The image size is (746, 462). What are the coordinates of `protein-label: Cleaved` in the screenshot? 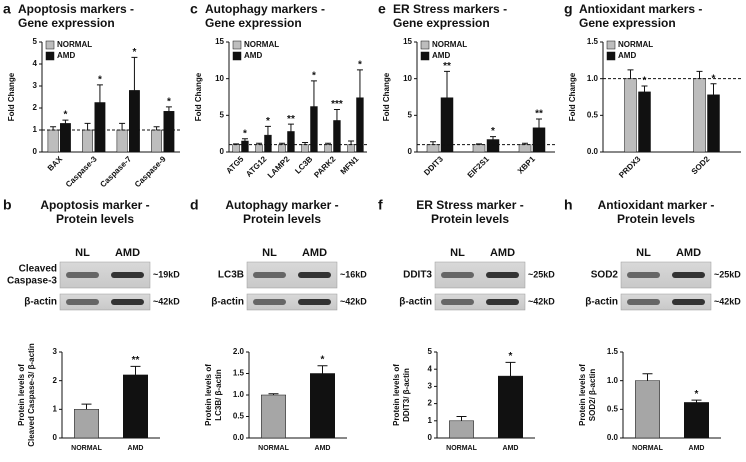 It's located at (38, 269).